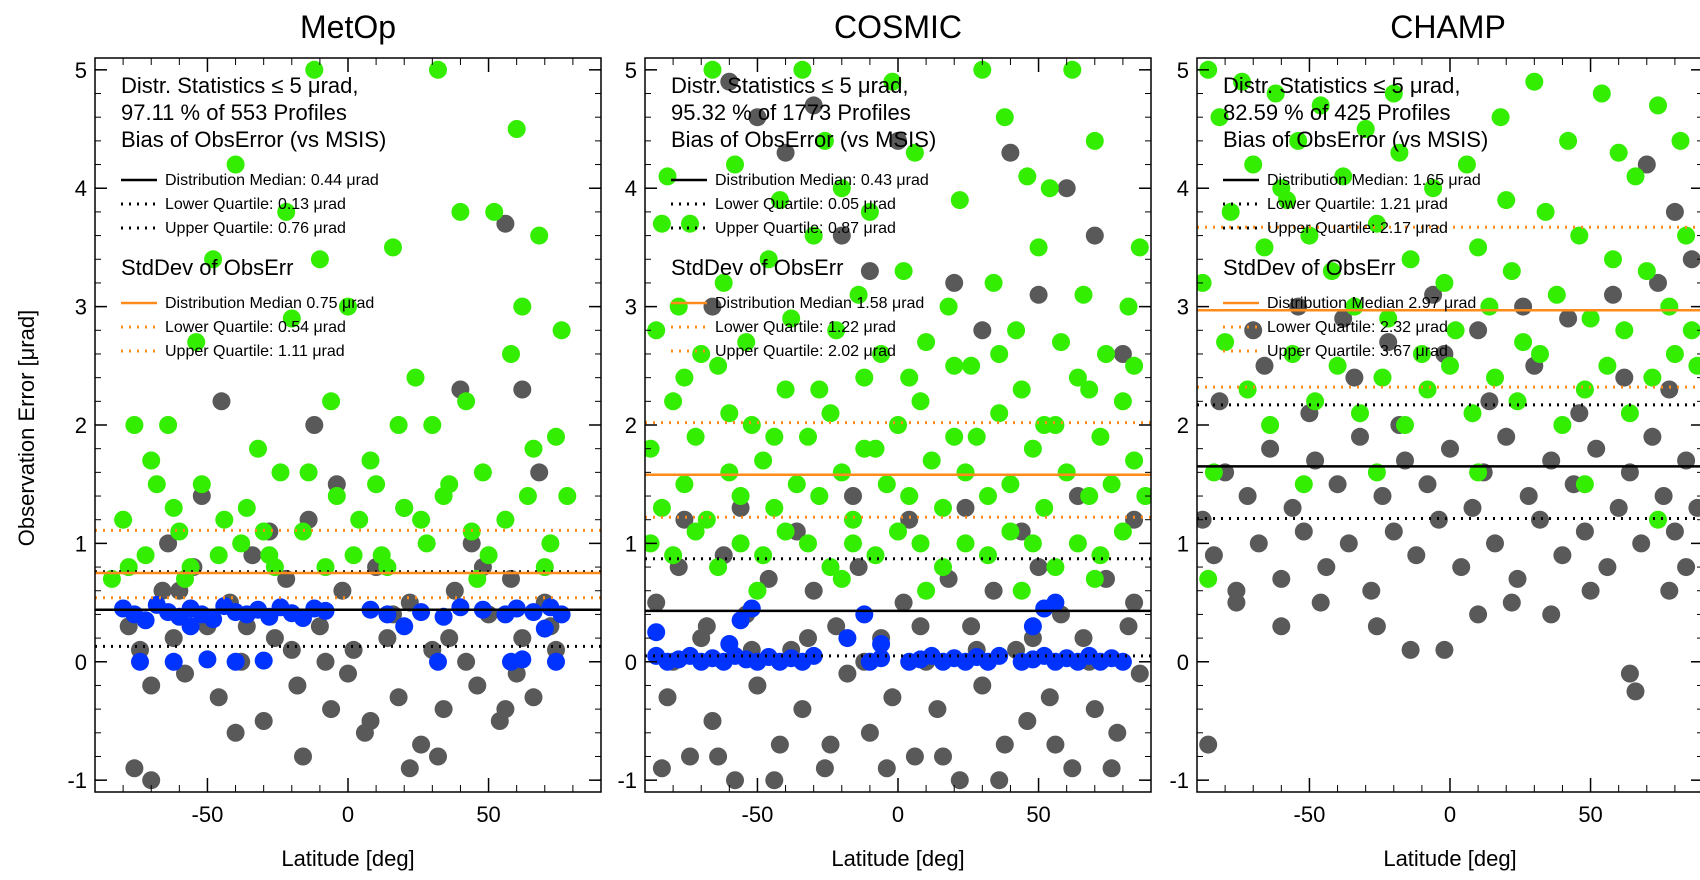 The width and height of the screenshot is (1700, 880). What do you see at coordinates (255, 351) in the screenshot?
I see `std-upper-quartile-label: Upper Quartile: 1.11 μrad` at bounding box center [255, 351].